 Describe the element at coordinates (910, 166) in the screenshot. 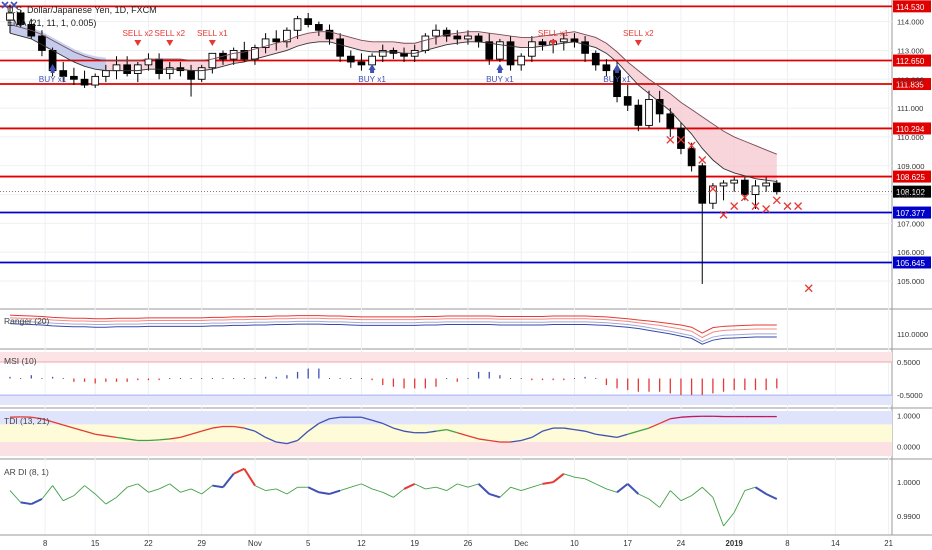

I see `price-tick-label: 109.000` at that location.